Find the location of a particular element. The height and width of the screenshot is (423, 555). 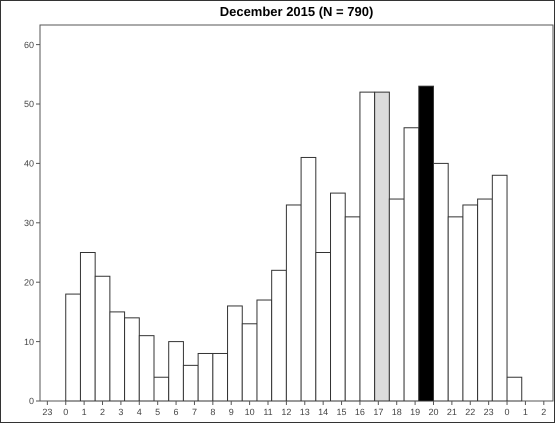

x-tick-label: 16 is located at coordinates (359, 412).